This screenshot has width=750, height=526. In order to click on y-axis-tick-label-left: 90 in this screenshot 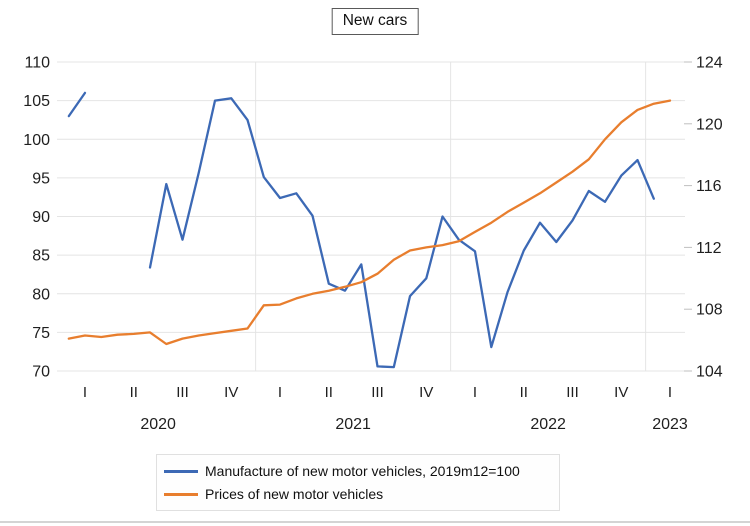, I will do `click(41, 217)`.